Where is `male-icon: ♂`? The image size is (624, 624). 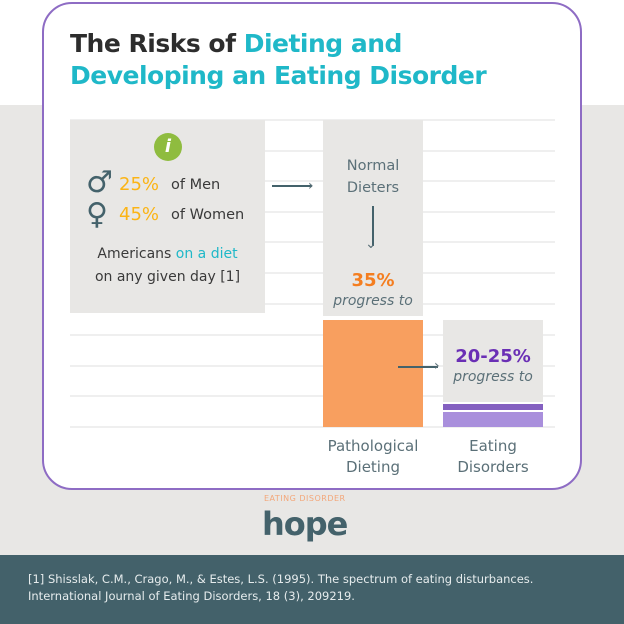 male-icon: ♂ is located at coordinates (99, 182).